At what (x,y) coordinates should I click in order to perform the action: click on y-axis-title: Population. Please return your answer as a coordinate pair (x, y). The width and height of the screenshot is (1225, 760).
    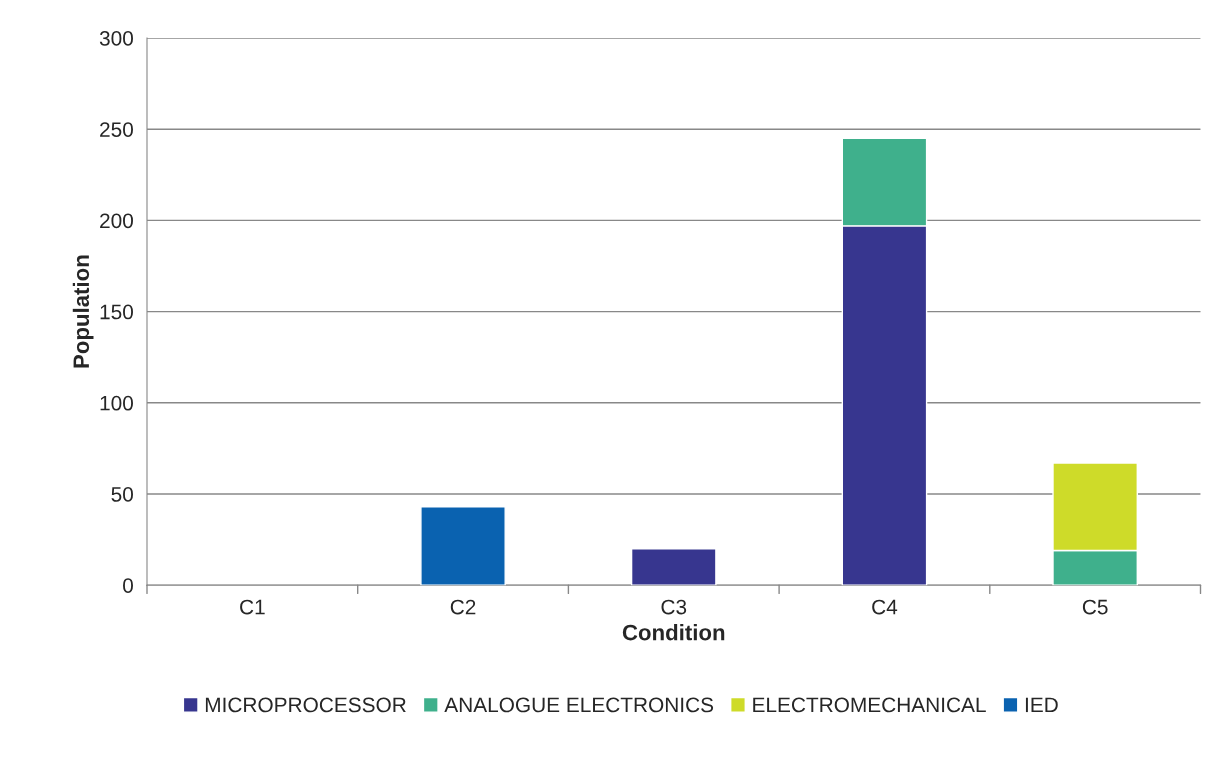
    Looking at the image, I should click on (83, 311).